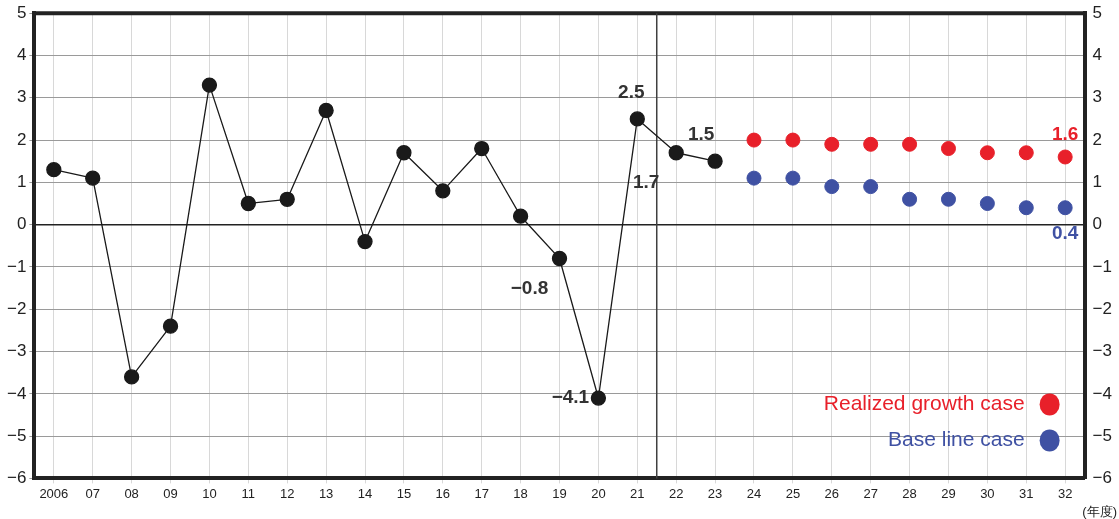  I want to click on x-tick-label: 07, so click(92, 493).